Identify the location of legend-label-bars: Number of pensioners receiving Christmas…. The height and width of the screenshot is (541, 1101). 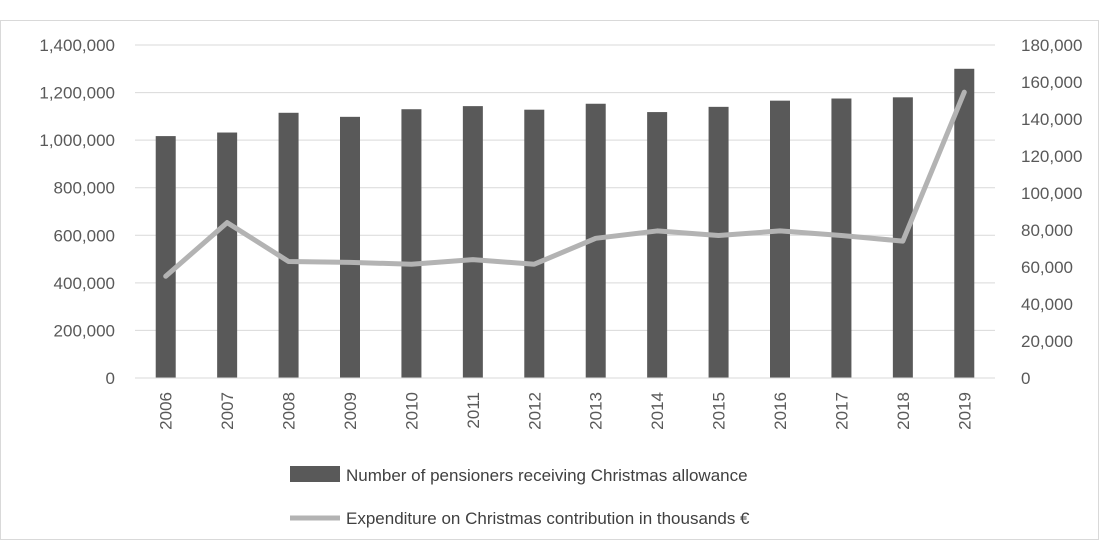
(547, 475).